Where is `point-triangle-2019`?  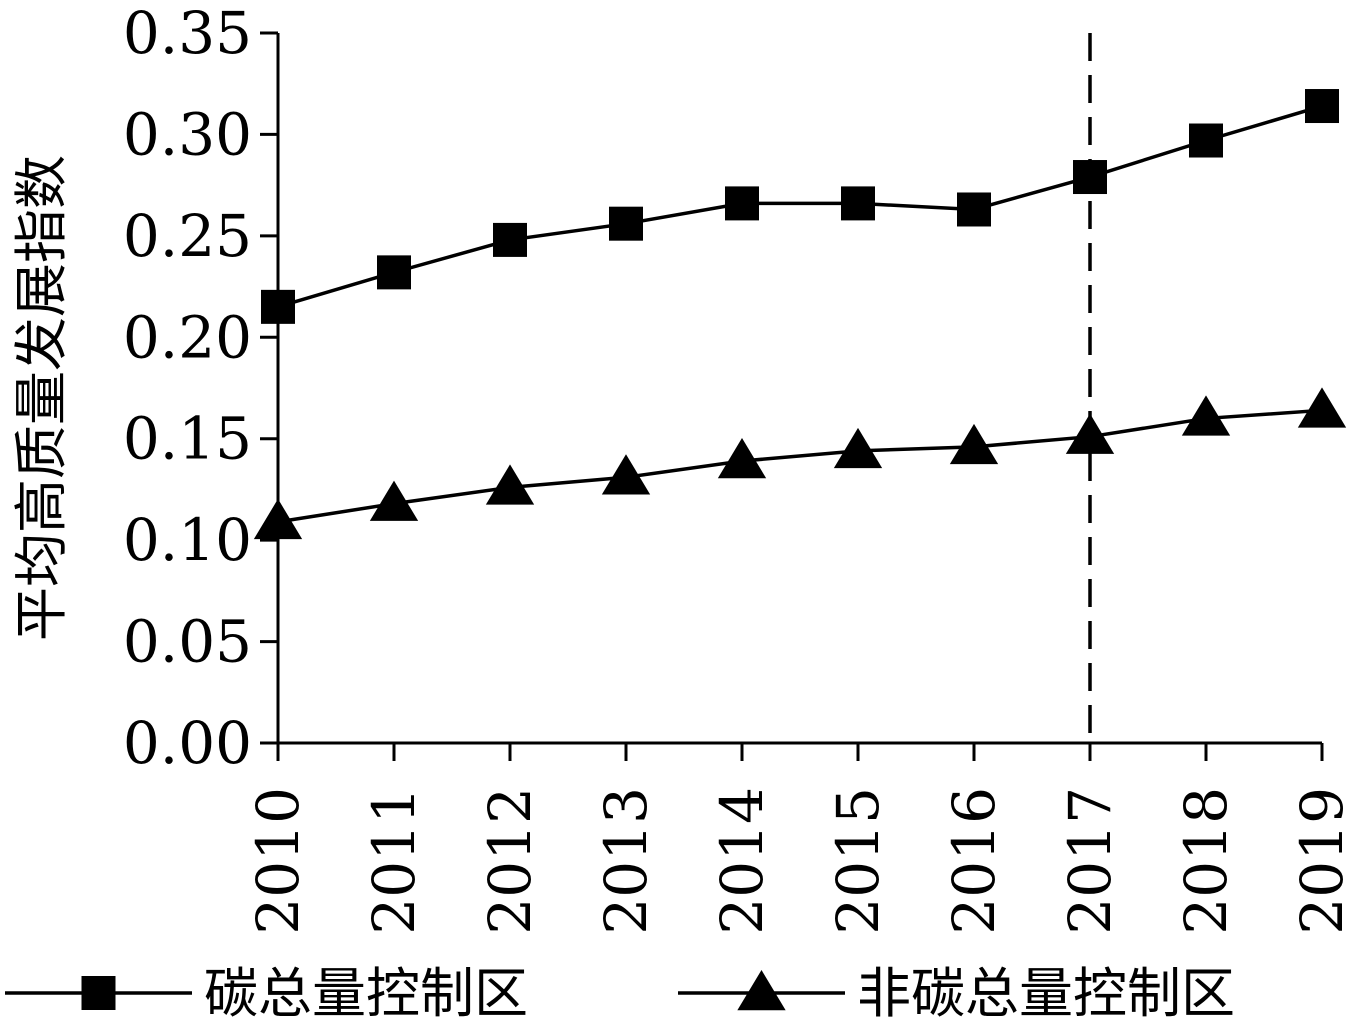
point-triangle-2019 is located at coordinates (1322, 407).